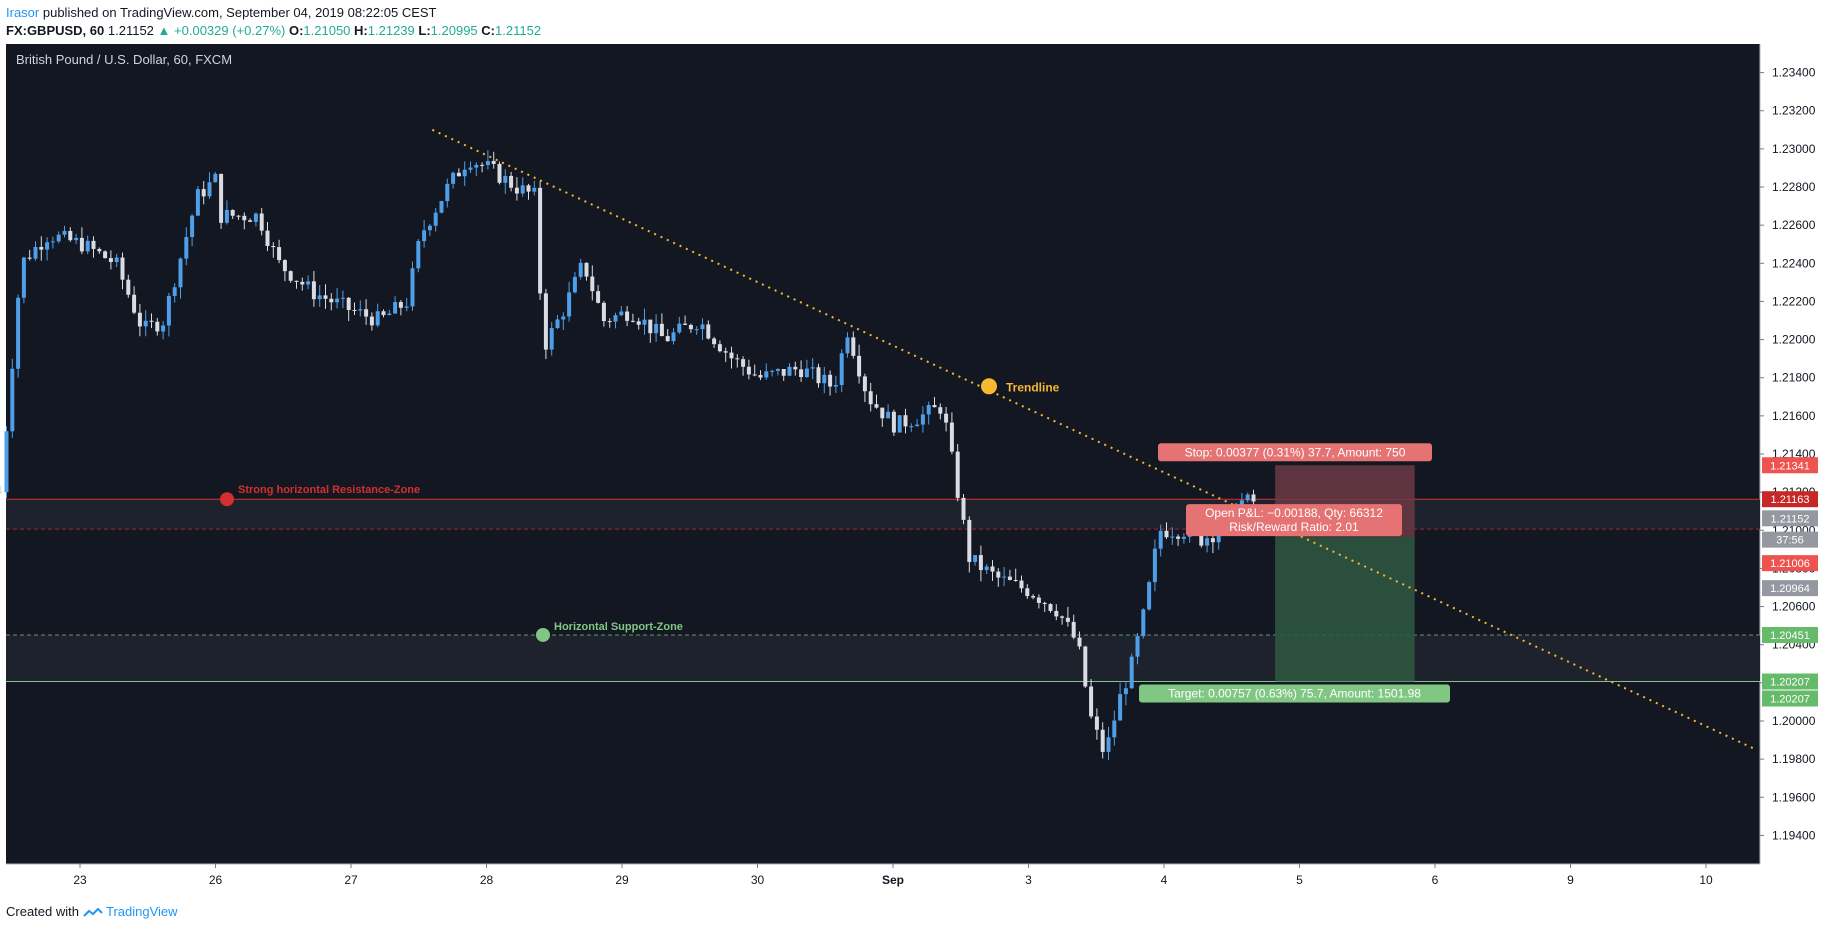 Image resolution: width=1828 pixels, height=930 pixels. I want to click on y-tick-label: 1.23200, so click(1794, 111).